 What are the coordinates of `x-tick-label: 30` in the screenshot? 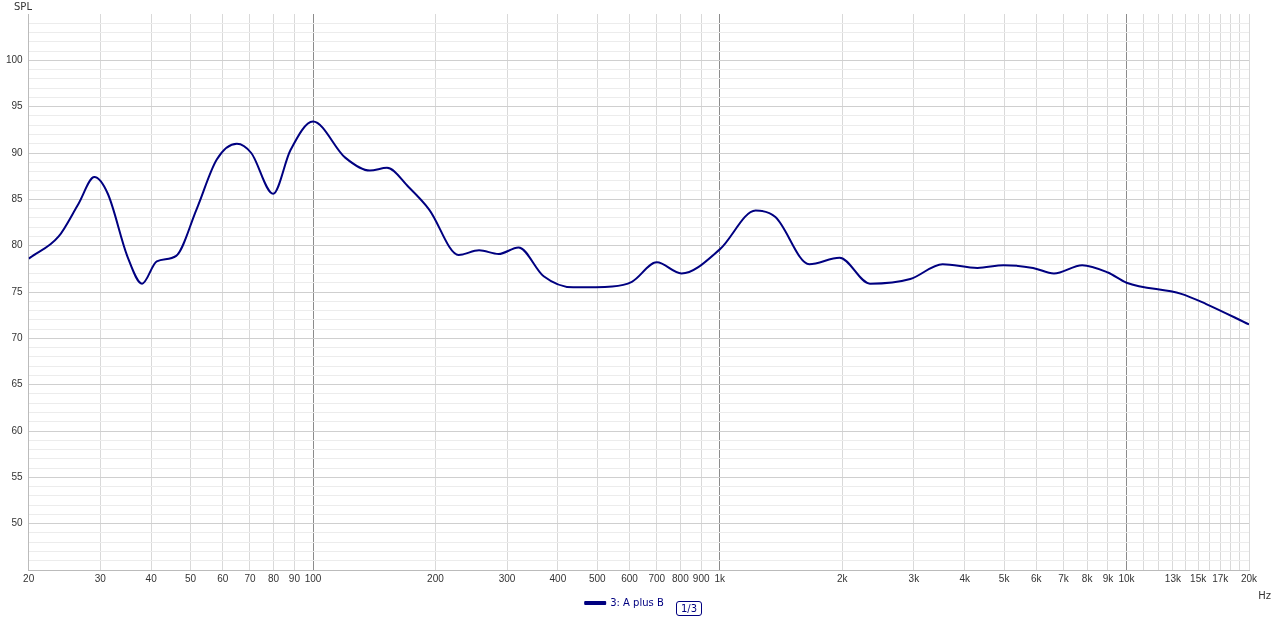 It's located at (100, 578).